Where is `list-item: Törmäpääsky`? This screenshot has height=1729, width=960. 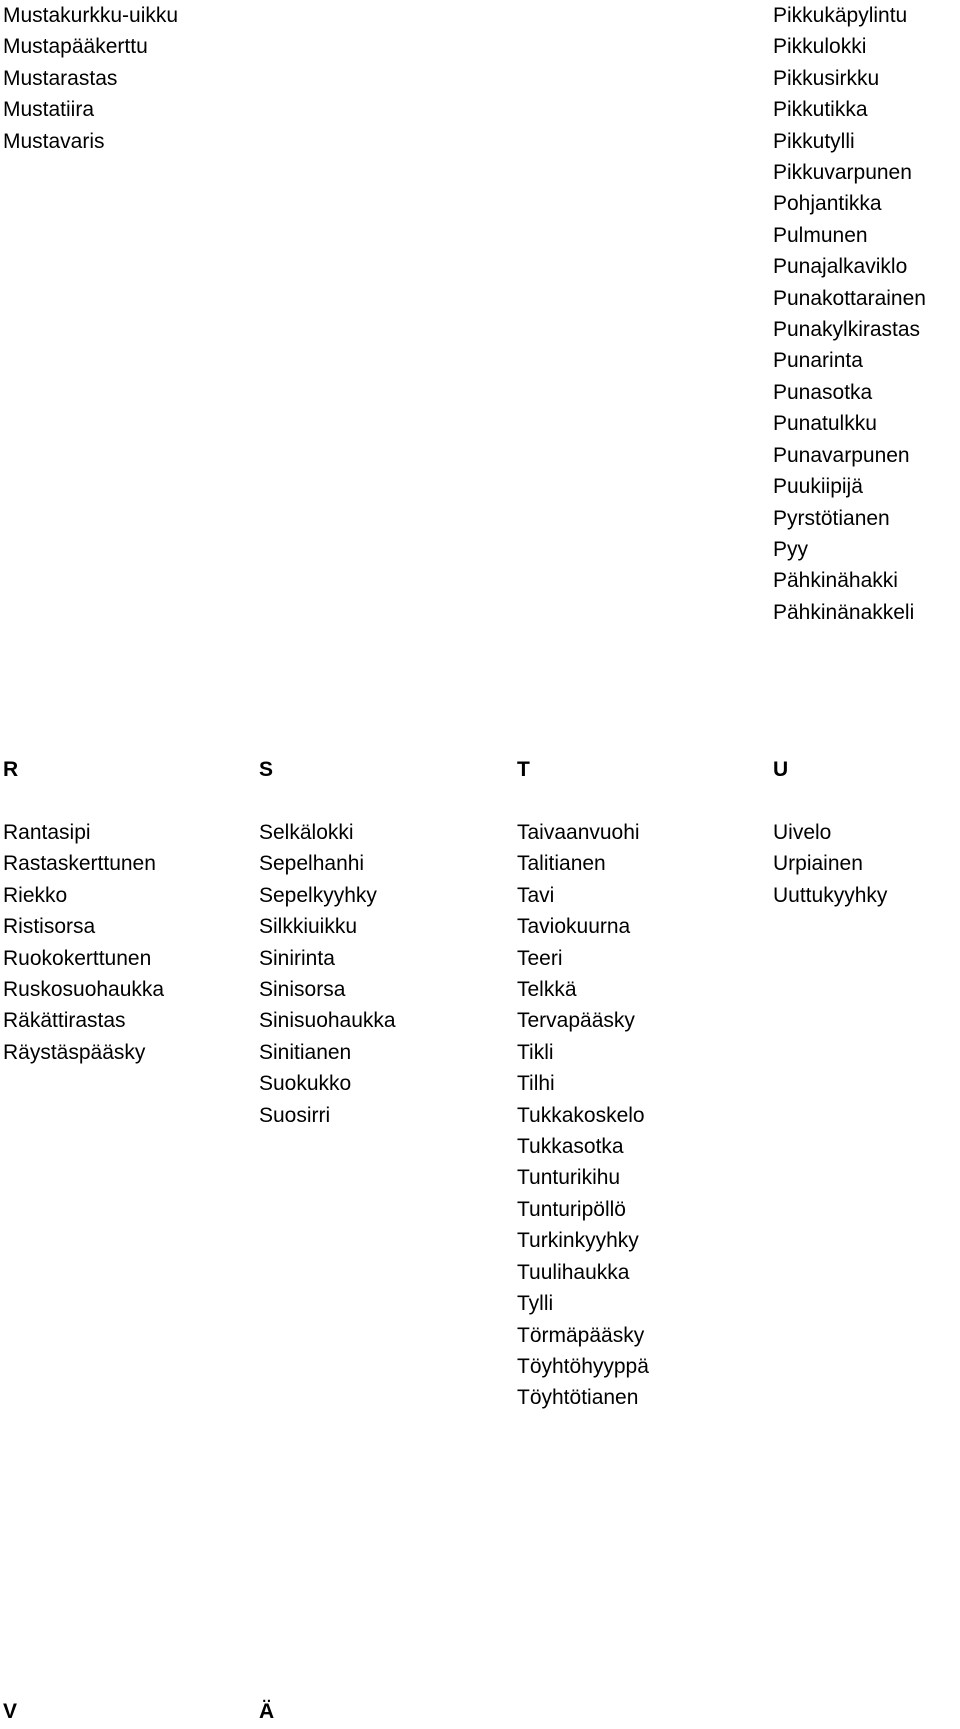 list-item: Törmäpääsky is located at coordinates (581, 1335).